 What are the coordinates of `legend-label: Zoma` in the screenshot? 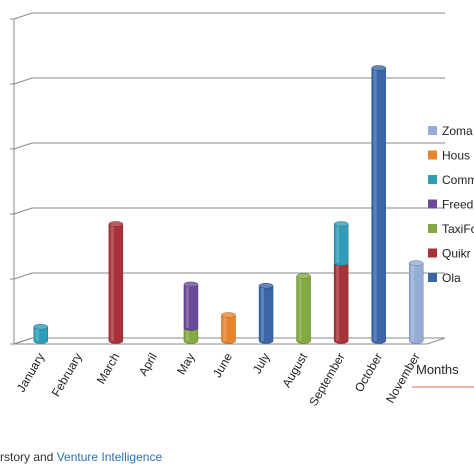 It's located at (457, 131).